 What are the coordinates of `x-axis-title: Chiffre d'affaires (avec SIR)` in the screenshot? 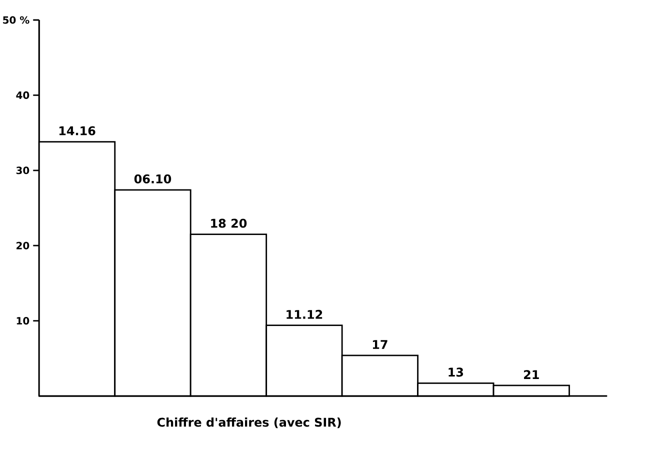 It's located at (249, 423).